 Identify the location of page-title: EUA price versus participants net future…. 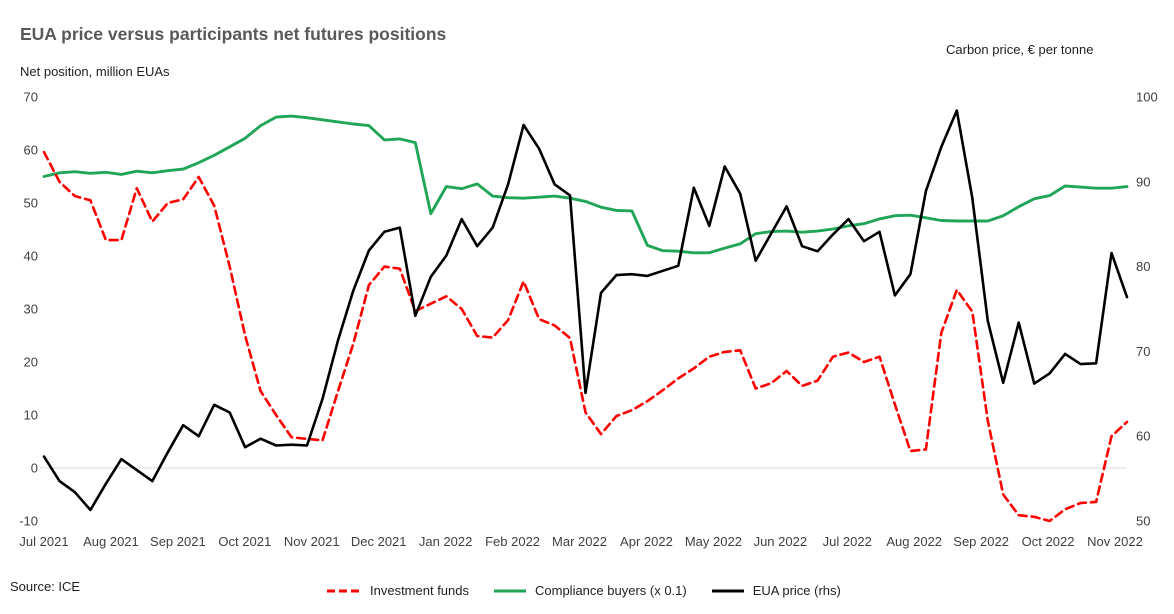
(233, 34).